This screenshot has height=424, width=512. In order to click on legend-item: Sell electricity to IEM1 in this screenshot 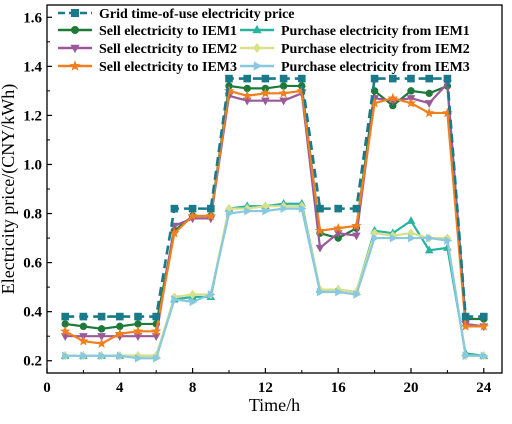, I will do `click(147, 31)`.